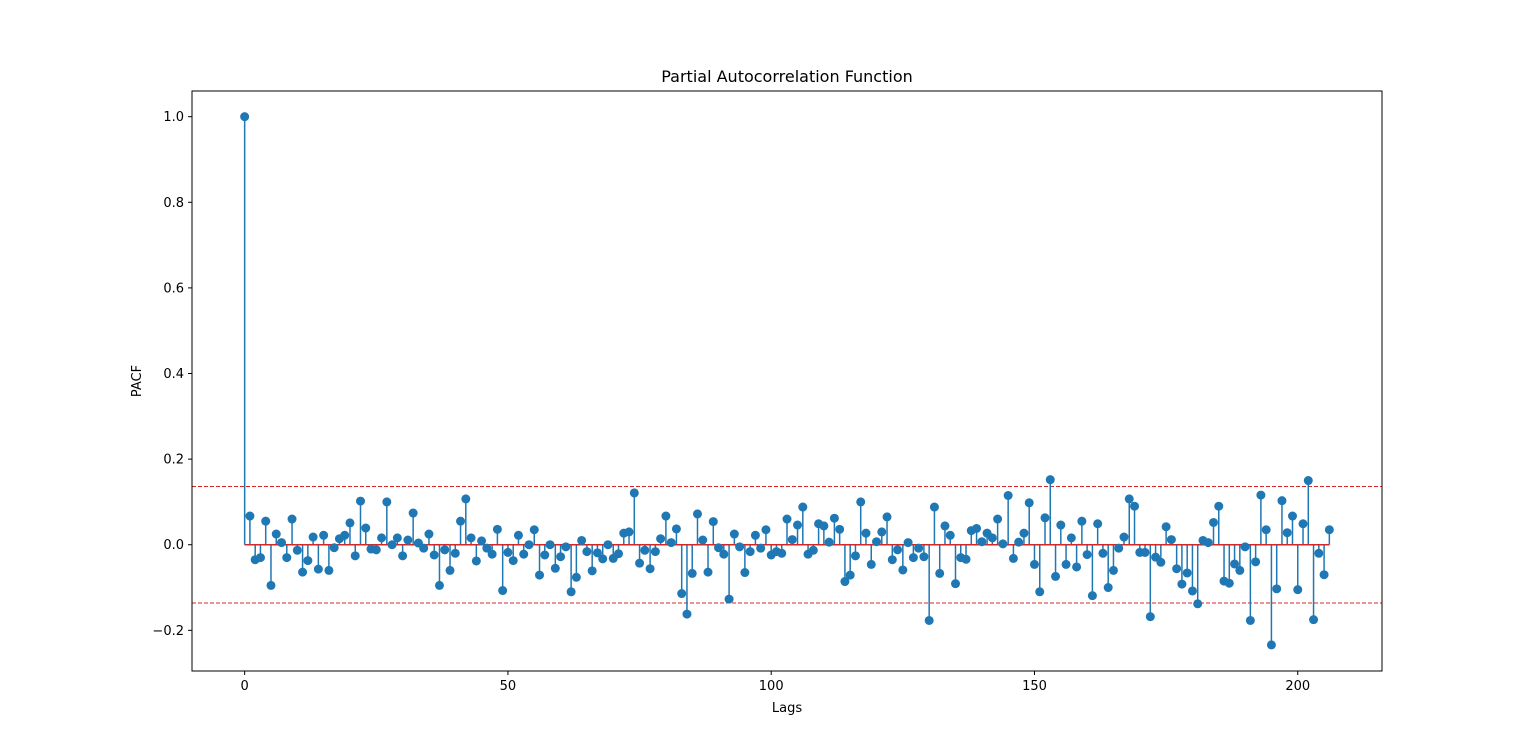 The height and width of the screenshot is (754, 1536). I want to click on y-axis-ticks: −0.2 0.0 0.2 0.4 0.6 0.8 1.0, so click(172, 374).